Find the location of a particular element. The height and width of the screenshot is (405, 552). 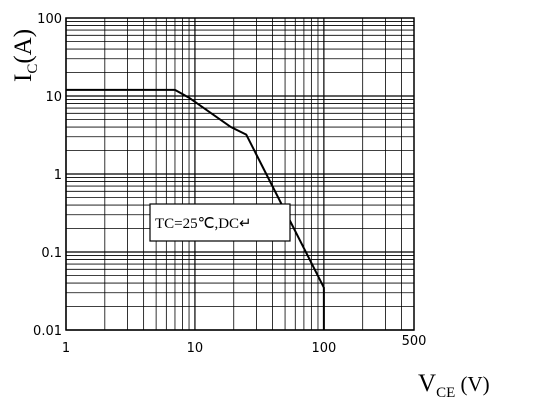

annotation-box: TC=25℃,DC↵ is located at coordinates (220, 222).